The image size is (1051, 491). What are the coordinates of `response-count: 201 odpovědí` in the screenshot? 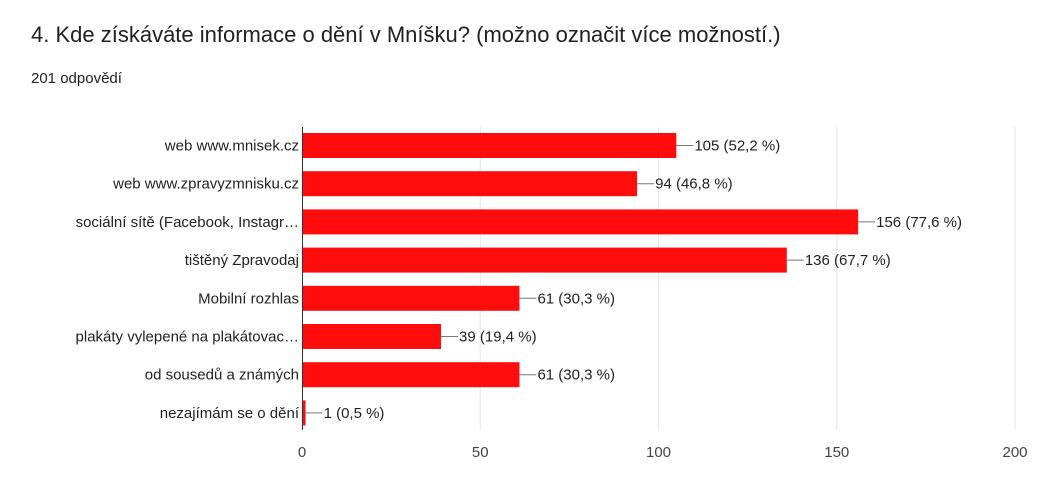 It's located at (76, 78).